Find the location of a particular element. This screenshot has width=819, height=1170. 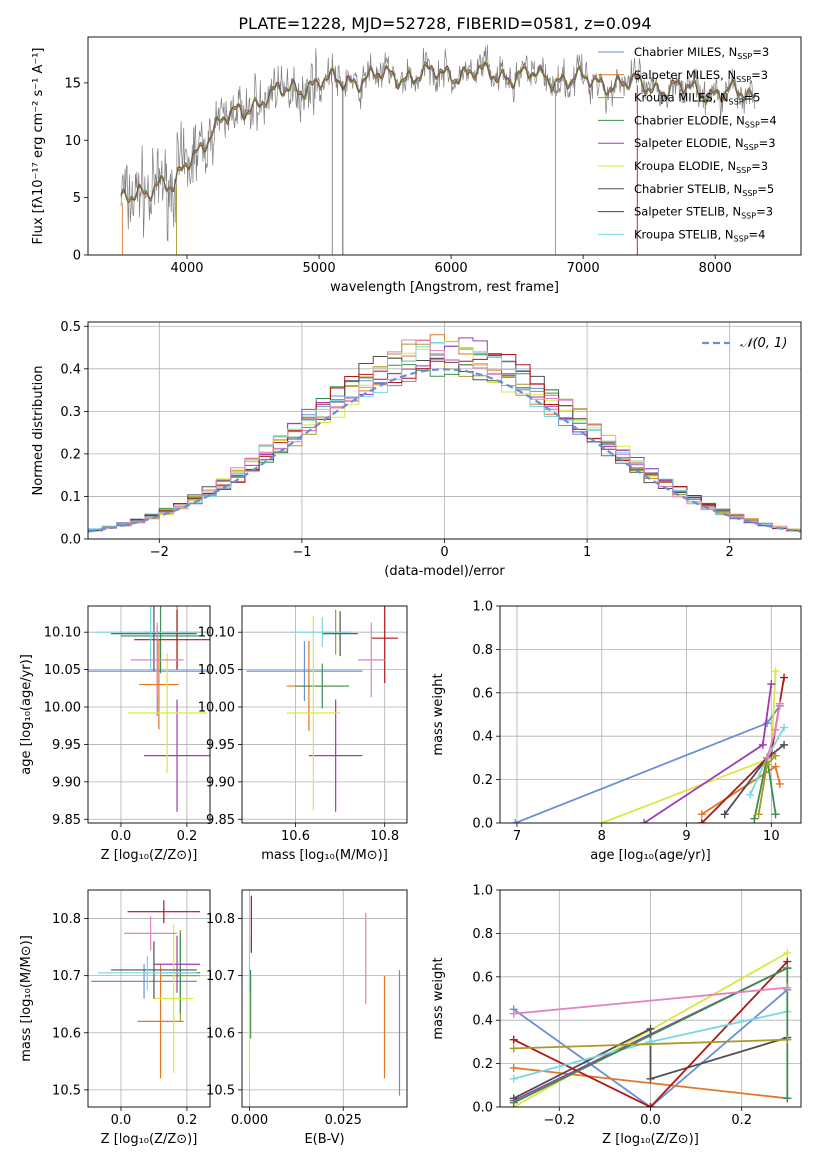

x-tick-label: 7000 is located at coordinates (583, 268).